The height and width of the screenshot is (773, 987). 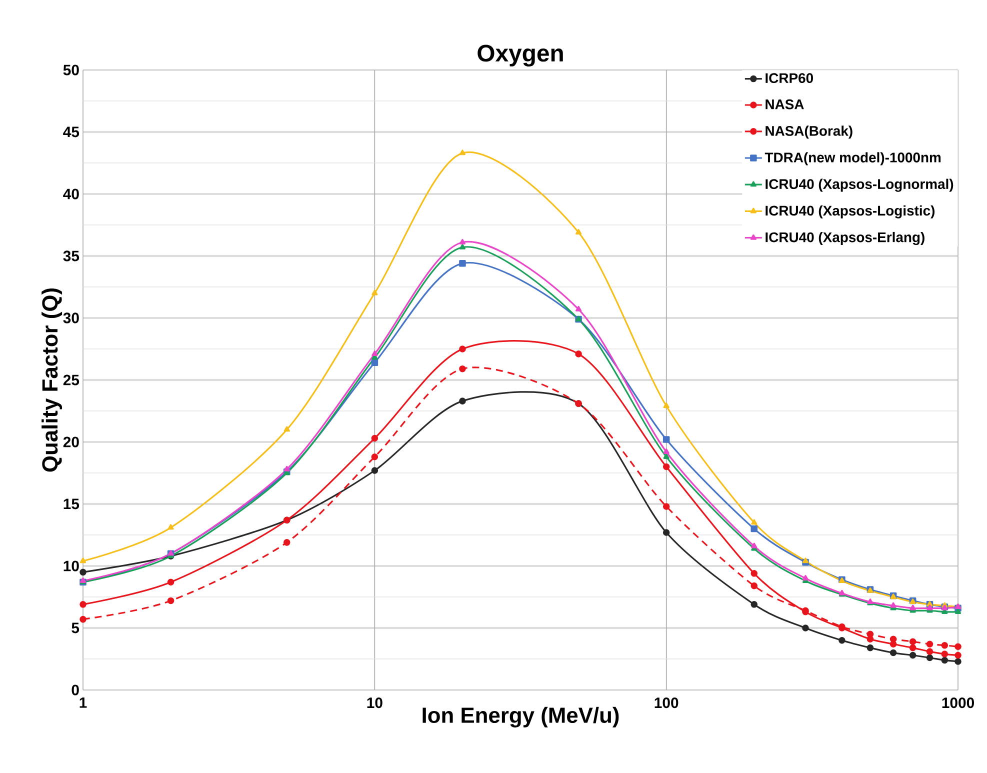 I want to click on y-tick-label: 5, so click(x=76, y=628).